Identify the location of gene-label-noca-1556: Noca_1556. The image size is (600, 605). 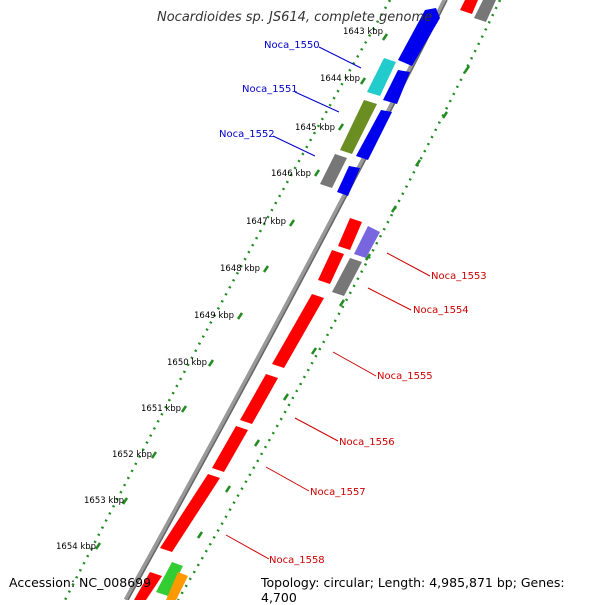
(367, 442).